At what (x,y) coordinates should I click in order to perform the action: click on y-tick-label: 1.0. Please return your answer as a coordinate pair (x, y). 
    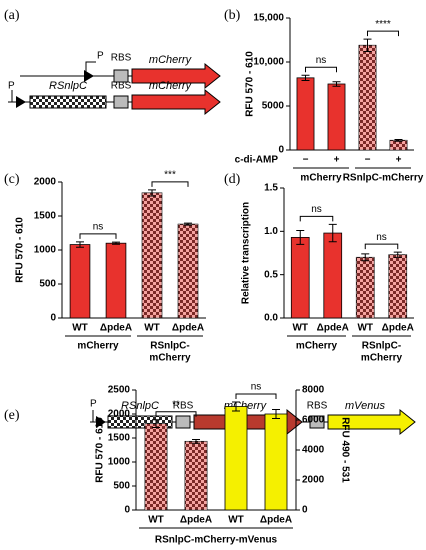
    Looking at the image, I should click on (271, 231).